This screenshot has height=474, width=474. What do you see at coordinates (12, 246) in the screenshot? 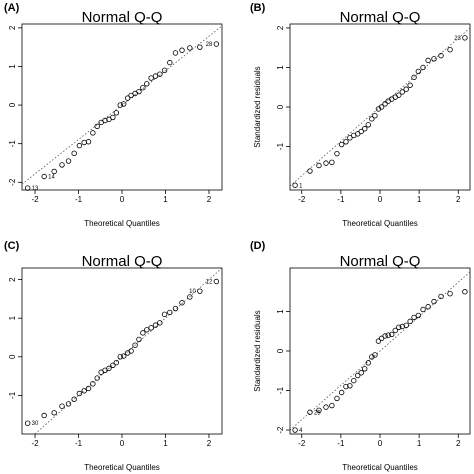
I see `panel-label: (C)` at bounding box center [12, 246].